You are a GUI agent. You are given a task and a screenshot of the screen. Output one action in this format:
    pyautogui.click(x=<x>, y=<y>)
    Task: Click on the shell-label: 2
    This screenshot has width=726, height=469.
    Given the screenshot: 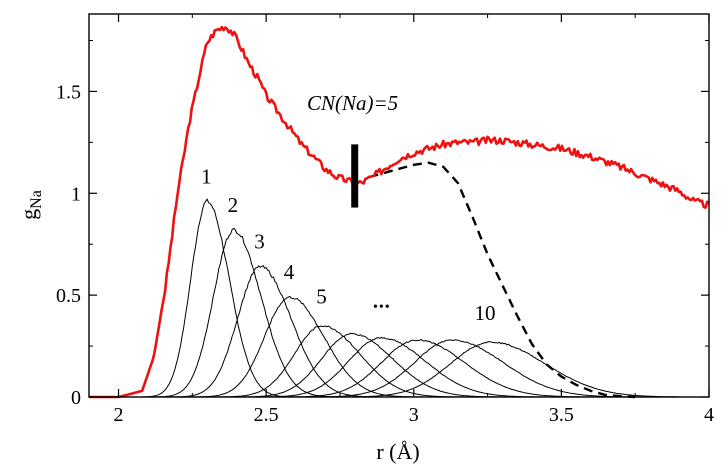 What is the action you would take?
    pyautogui.click(x=233, y=205)
    